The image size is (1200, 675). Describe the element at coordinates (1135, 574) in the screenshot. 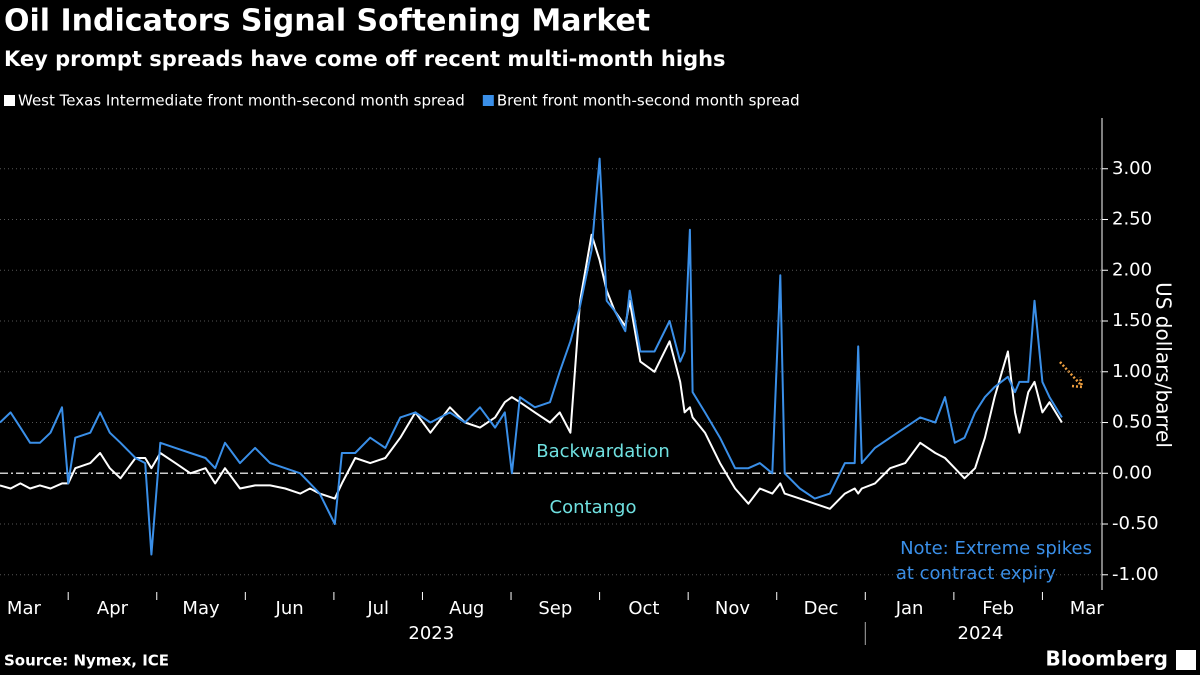

I see `y-tick-label: -1.00` at that location.